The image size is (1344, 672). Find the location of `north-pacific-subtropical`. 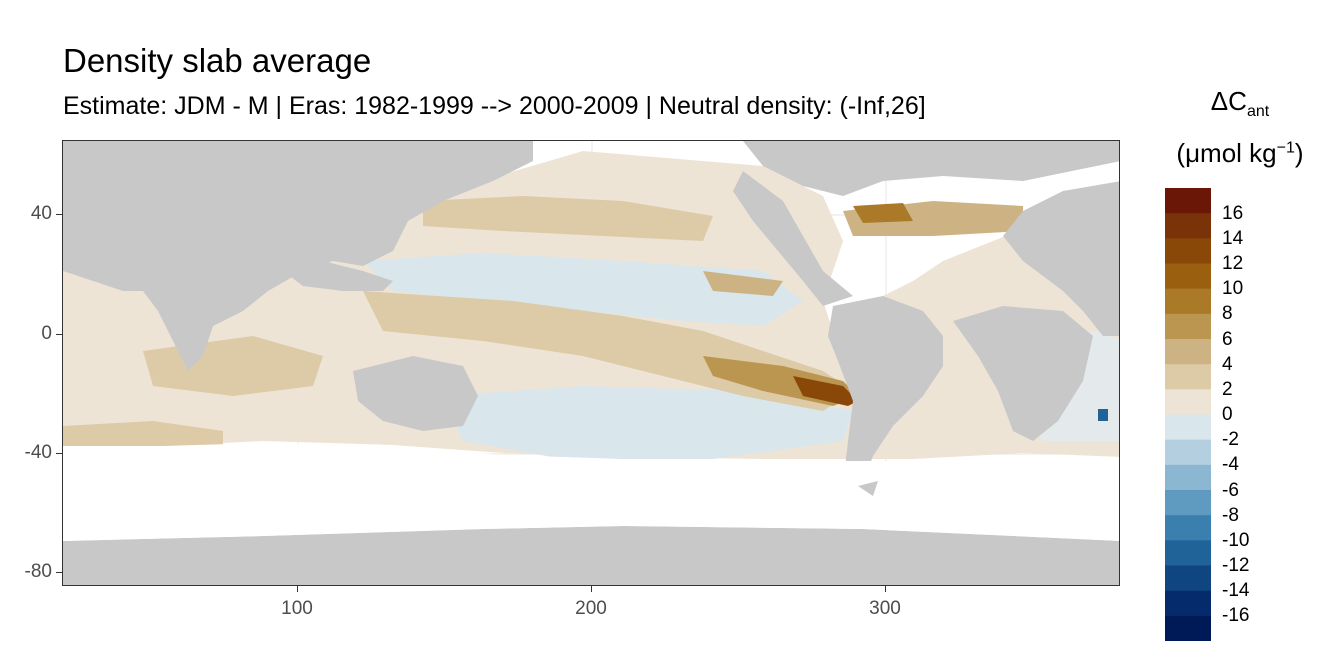

north-pacific-subtropical is located at coordinates (743, 283).